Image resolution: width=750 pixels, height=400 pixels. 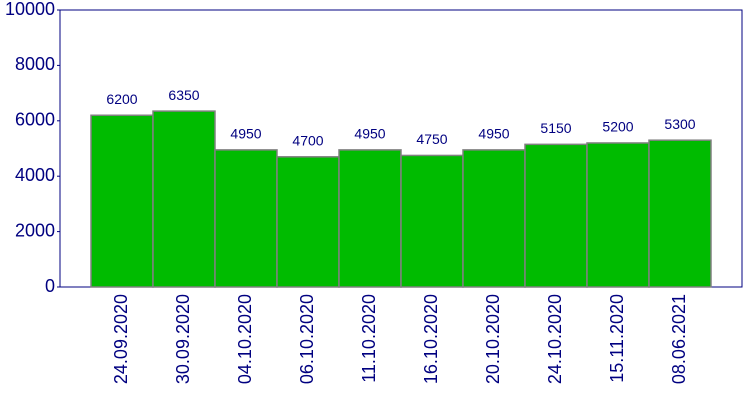 I want to click on x-tick-label: 04.10.2020, so click(x=245, y=339).